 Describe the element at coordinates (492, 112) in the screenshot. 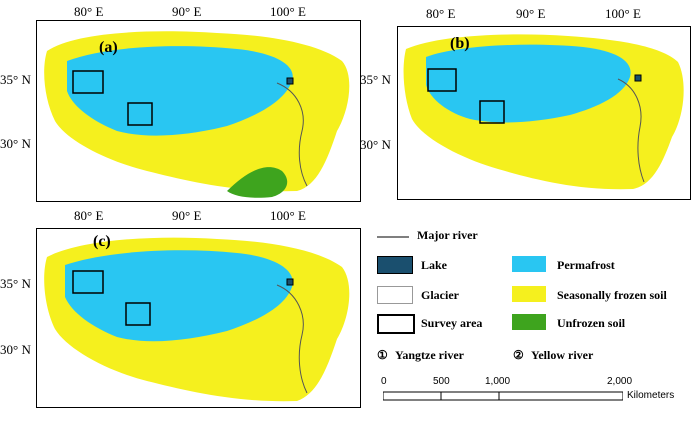

I see `survey-area-b2` at that location.